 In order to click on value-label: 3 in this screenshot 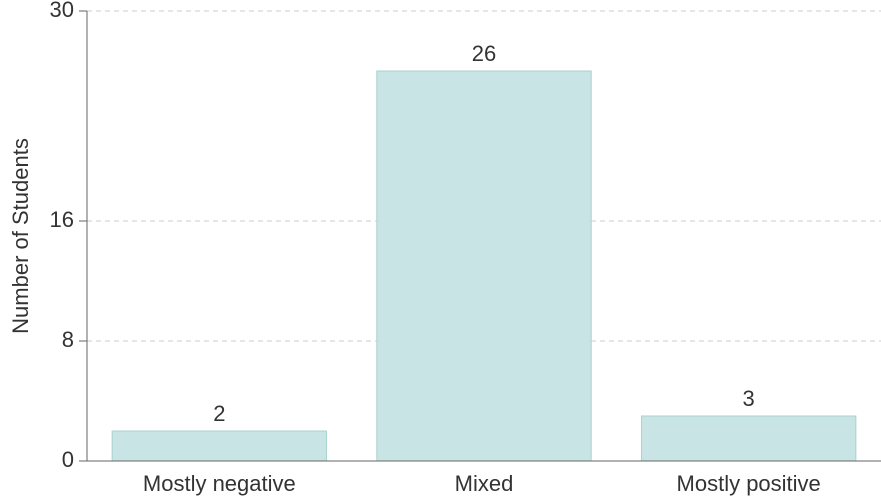, I will do `click(749, 398)`.